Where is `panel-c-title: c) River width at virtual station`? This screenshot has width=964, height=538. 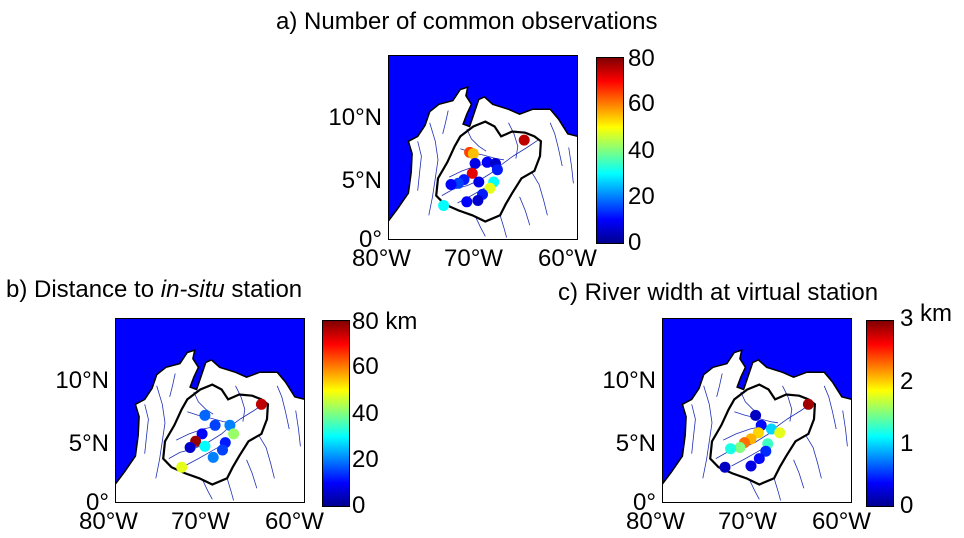 panel-c-title: c) River width at virtual station is located at coordinates (718, 292).